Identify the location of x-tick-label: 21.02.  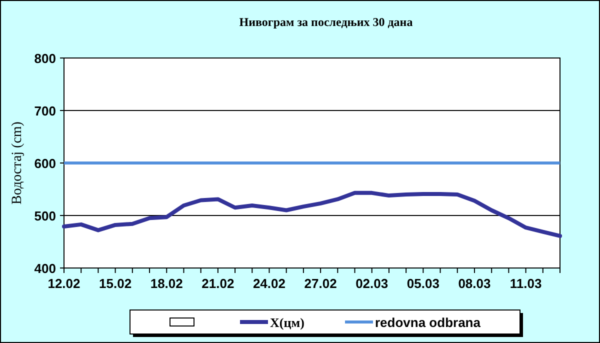
(218, 283).